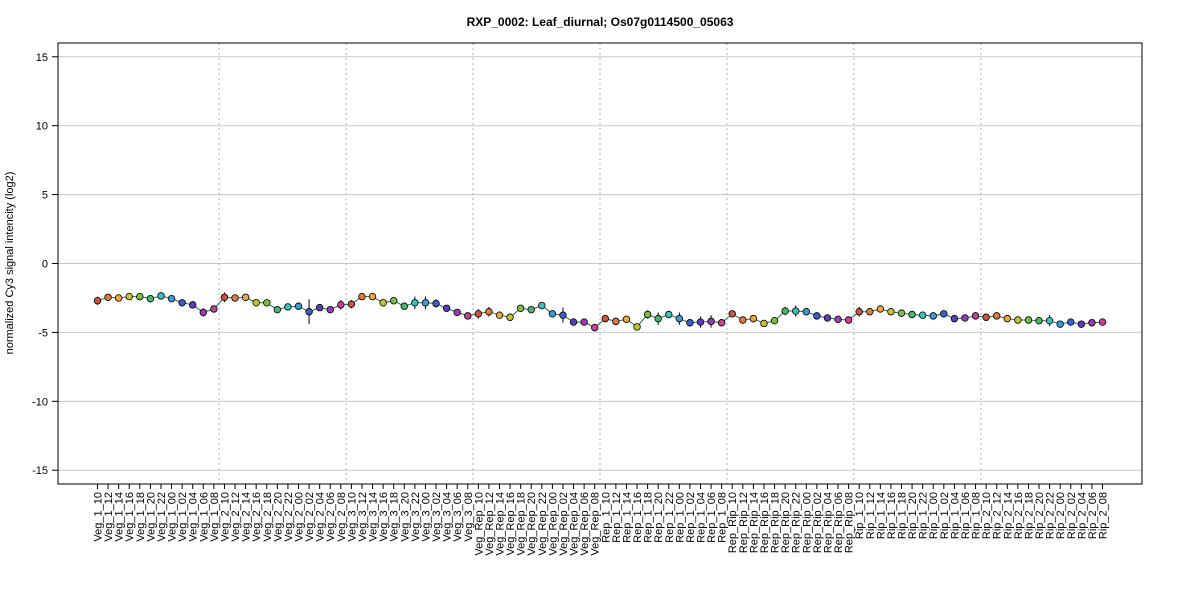 The image size is (1200, 600). What do you see at coordinates (42, 58) in the screenshot?
I see `y-tick-label: 15` at bounding box center [42, 58].